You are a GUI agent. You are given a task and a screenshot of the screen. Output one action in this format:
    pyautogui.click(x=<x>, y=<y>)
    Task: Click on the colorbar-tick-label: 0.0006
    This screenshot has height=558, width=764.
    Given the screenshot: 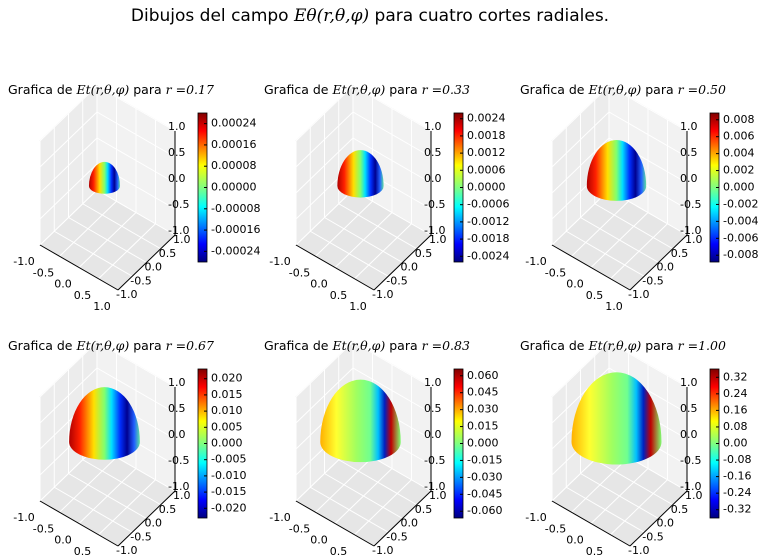 What is the action you would take?
    pyautogui.click(x=486, y=169)
    